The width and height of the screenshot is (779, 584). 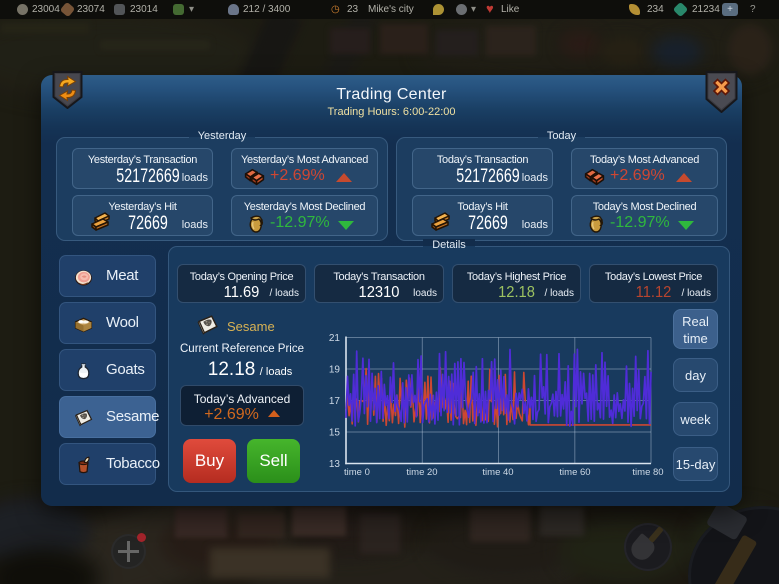 What do you see at coordinates (357, 472) in the screenshot?
I see `svg-text: time 0` at bounding box center [357, 472].